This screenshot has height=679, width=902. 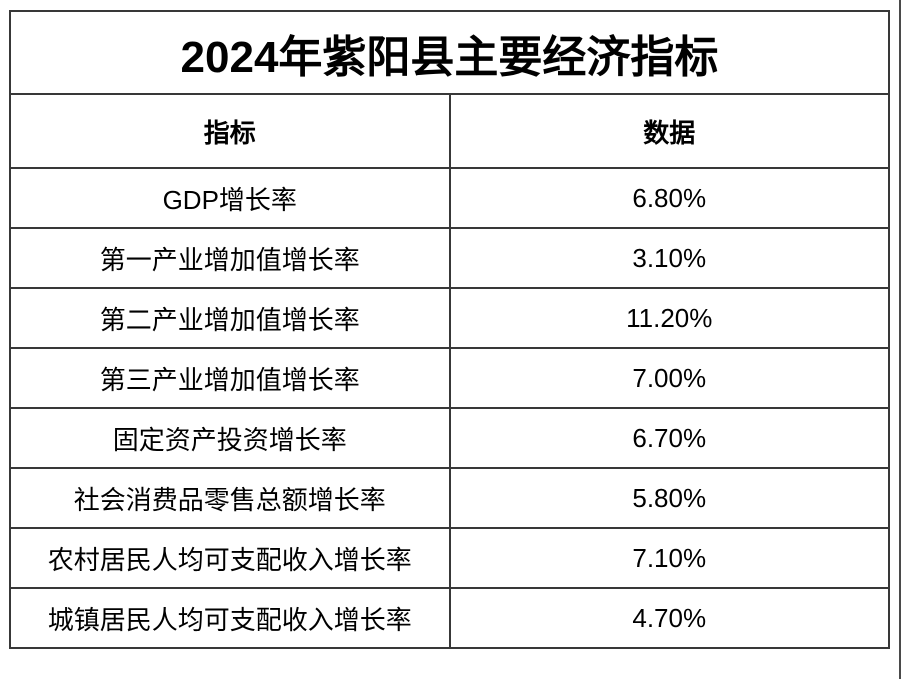 What do you see at coordinates (669, 198) in the screenshot?
I see `value-cell: 6.80%` at bounding box center [669, 198].